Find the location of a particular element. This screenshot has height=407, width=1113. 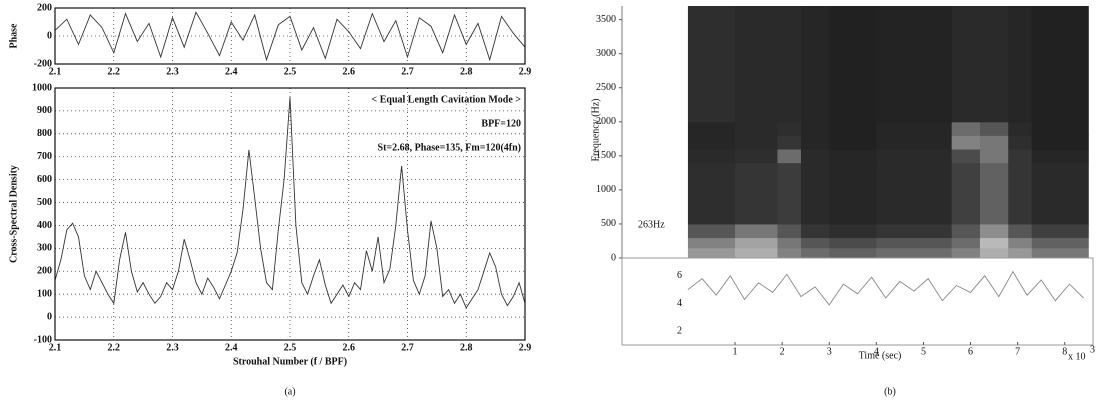

trace-line is located at coordinates (885, 288).